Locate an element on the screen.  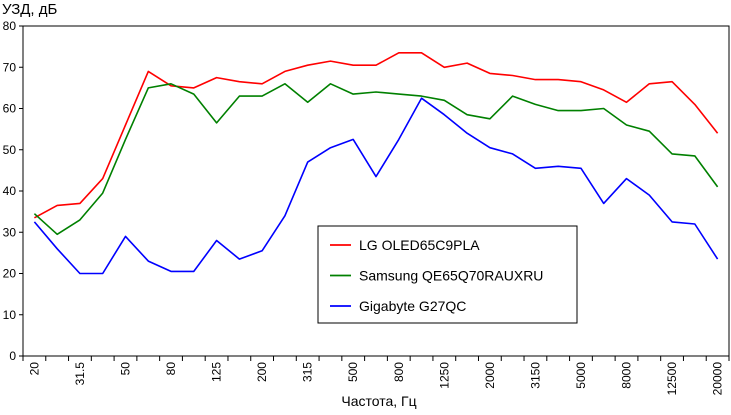
x-tick-label: 20 is located at coordinates (34, 369).